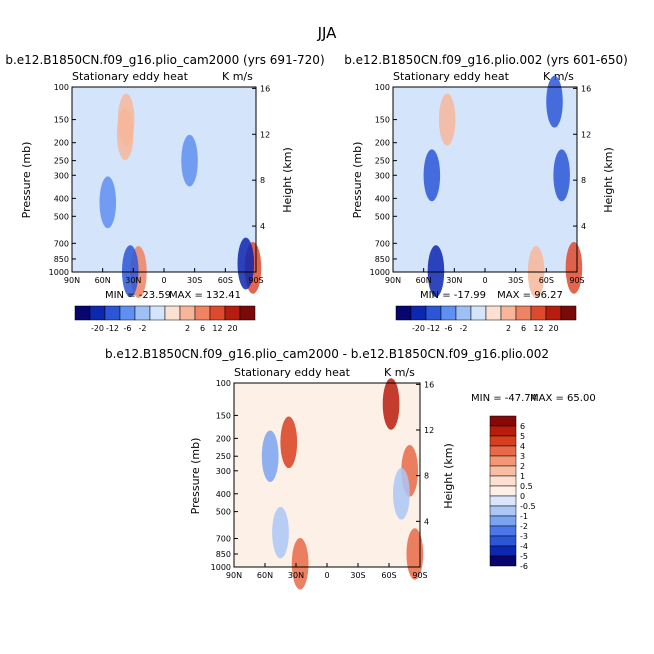  I want to click on colorbar-tick-label: 1, so click(522, 476).